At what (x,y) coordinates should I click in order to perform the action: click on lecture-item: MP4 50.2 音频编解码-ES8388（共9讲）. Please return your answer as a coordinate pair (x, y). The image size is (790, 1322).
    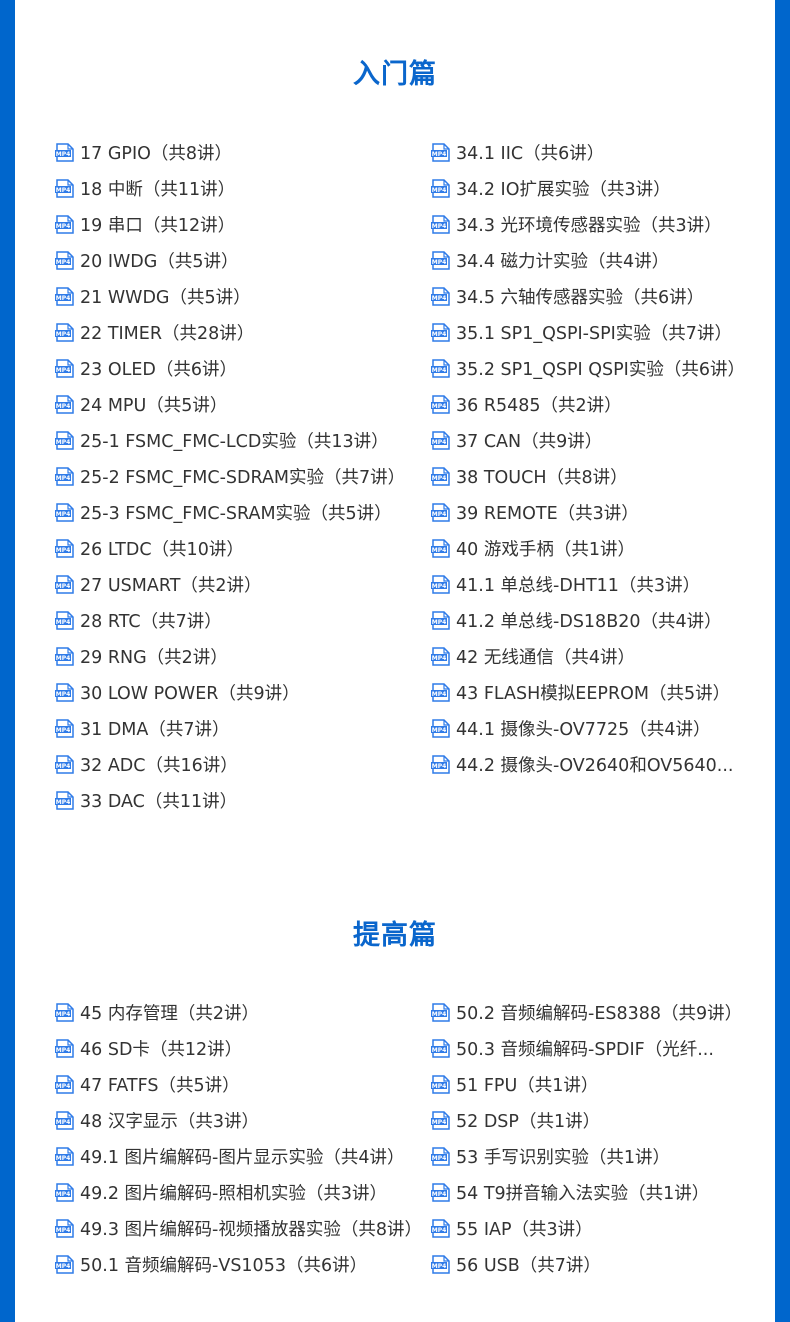
    Looking at the image, I should click on (586, 1012).